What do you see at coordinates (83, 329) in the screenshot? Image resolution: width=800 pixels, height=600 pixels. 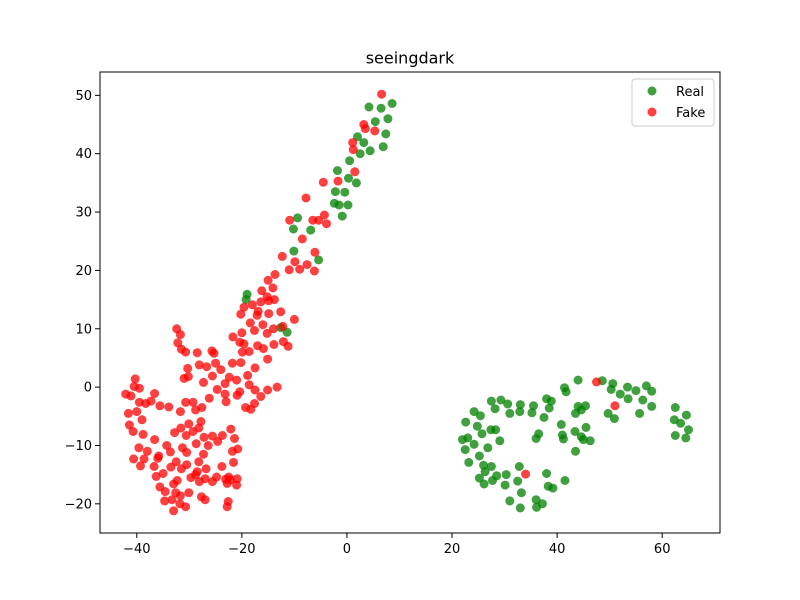 I see `y-tick-label: 10` at bounding box center [83, 329].